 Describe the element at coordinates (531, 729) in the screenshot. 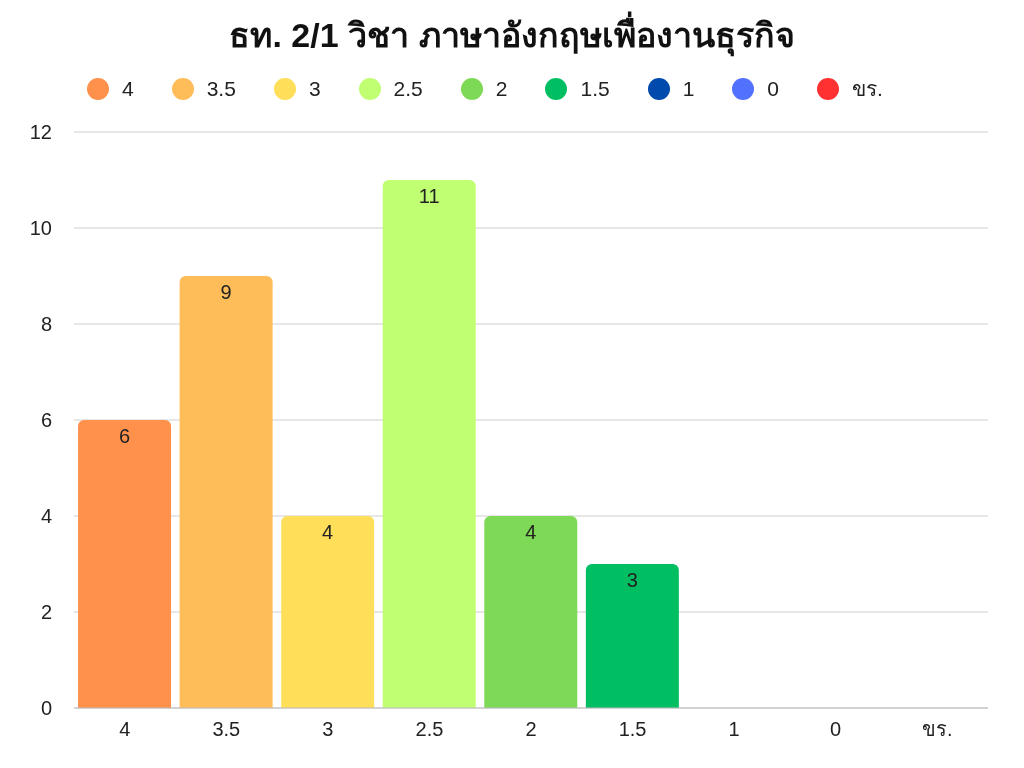

I see `x-tick-label: 2` at that location.